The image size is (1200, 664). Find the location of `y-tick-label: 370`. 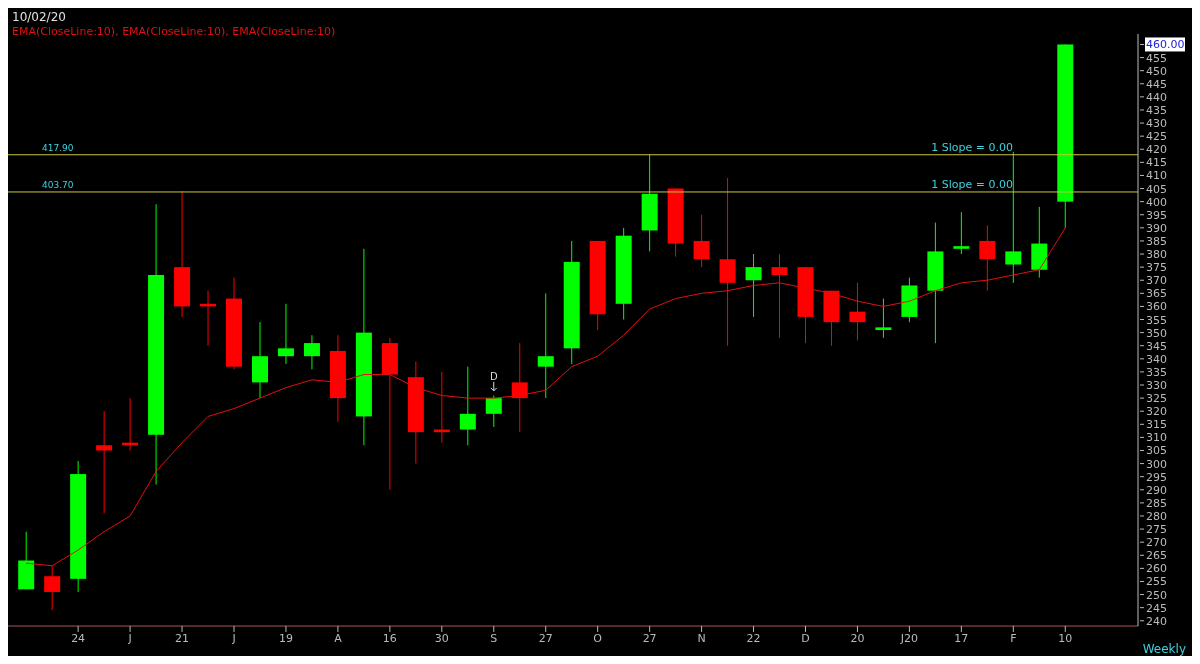

y-tick-label: 370 is located at coordinates (1156, 281).